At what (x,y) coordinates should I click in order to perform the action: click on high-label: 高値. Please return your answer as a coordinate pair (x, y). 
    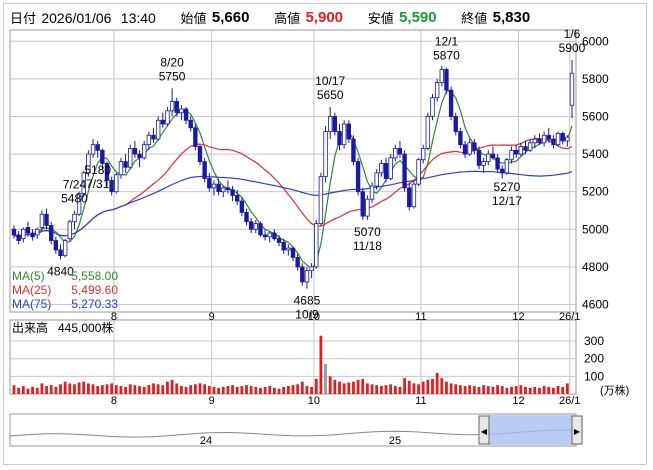
    Looking at the image, I should click on (287, 18).